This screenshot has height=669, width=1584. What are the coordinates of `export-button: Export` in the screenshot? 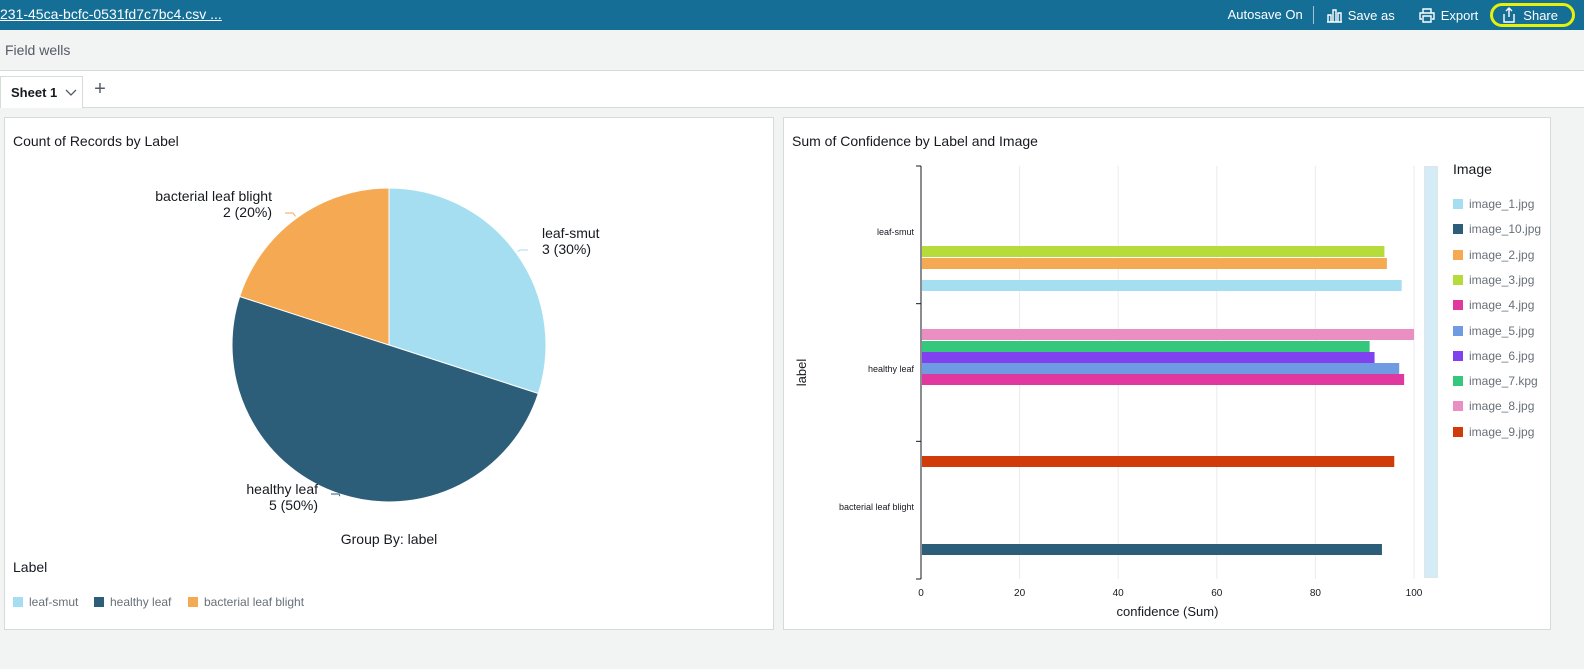 It's located at (1449, 15).